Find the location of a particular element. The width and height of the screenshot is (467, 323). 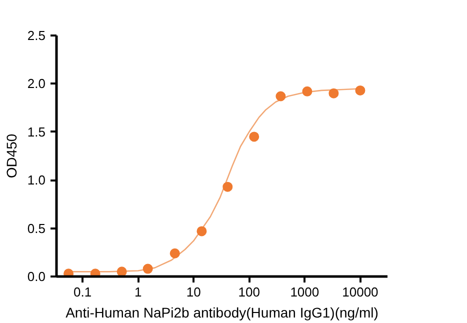

y-tick-label: 0.5 is located at coordinates (36, 228).